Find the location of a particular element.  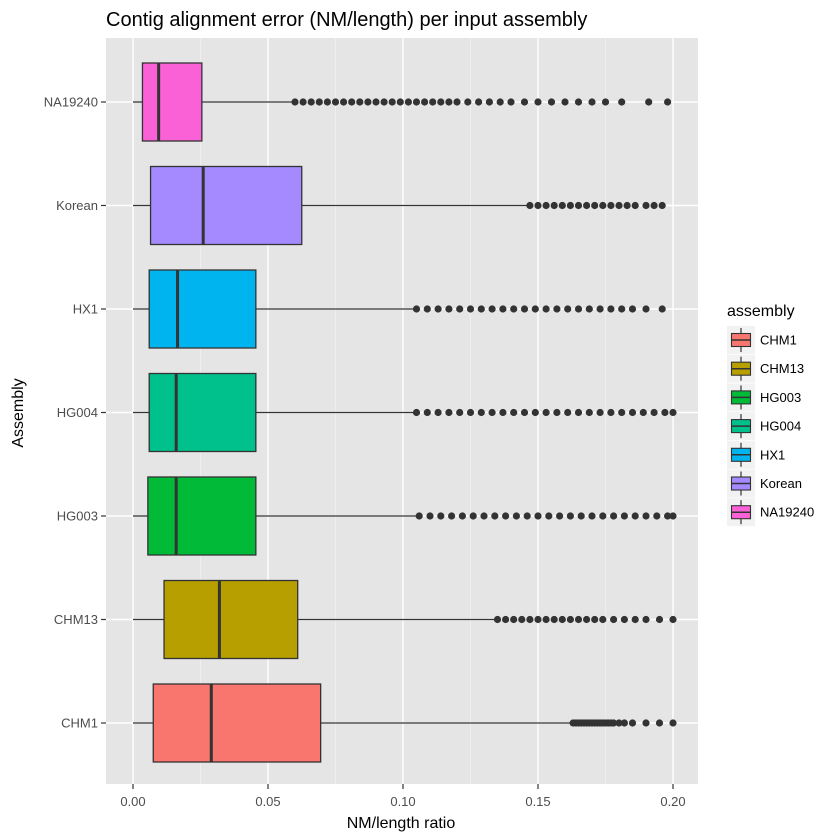

legend-label: HG004 is located at coordinates (780, 426).